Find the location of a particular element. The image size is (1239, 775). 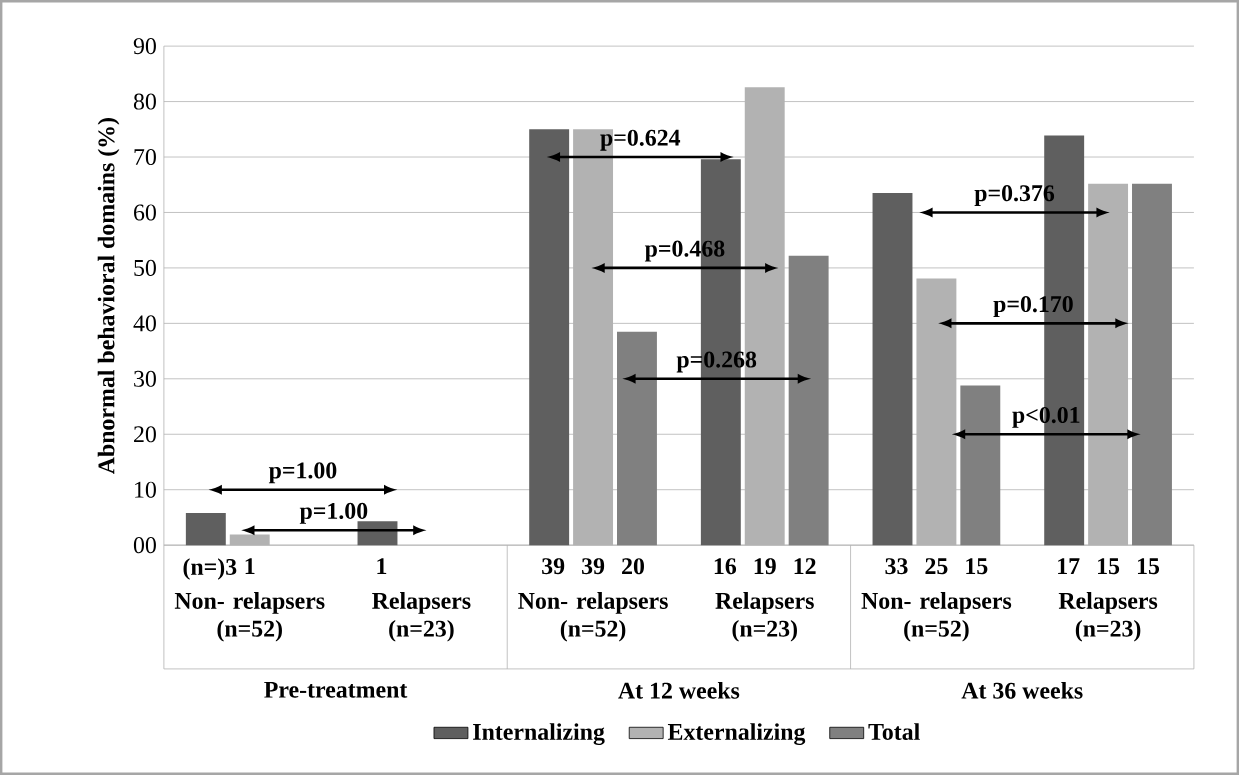

text: At 36 weeks is located at coordinates (1022, 690).